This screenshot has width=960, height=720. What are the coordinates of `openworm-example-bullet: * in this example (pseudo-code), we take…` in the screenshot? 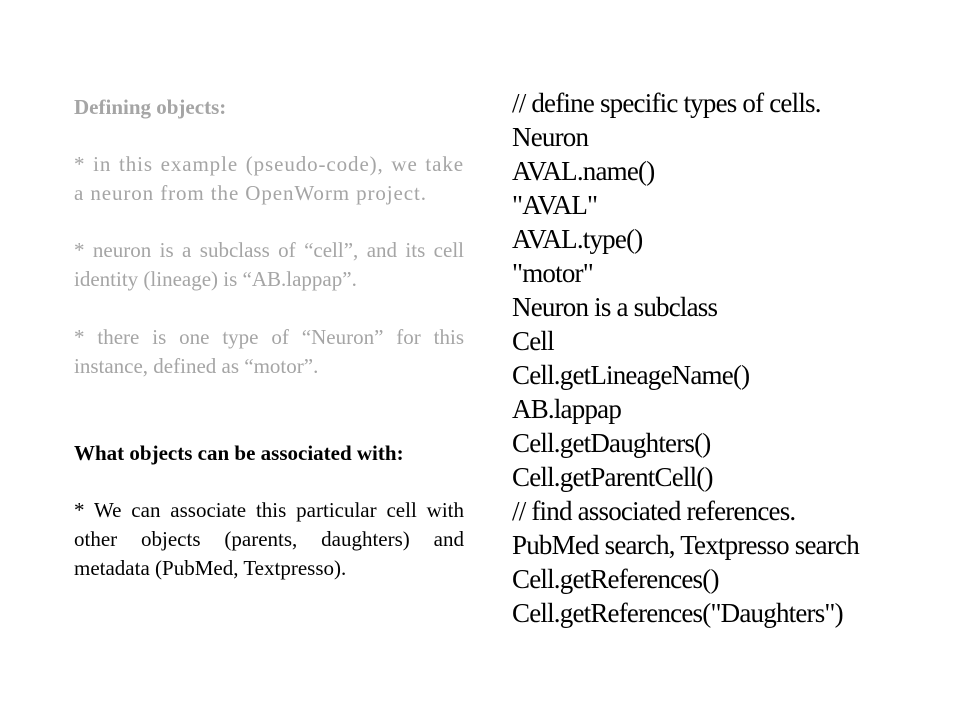 It's located at (269, 178).